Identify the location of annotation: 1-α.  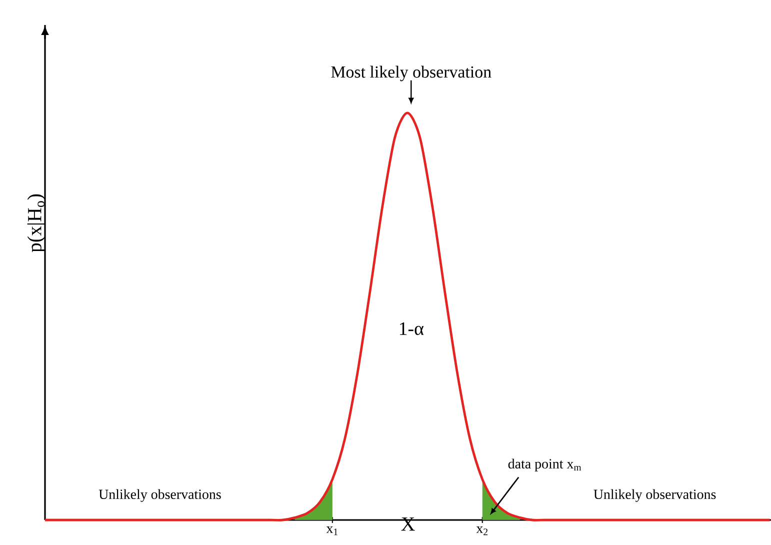
(412, 329).